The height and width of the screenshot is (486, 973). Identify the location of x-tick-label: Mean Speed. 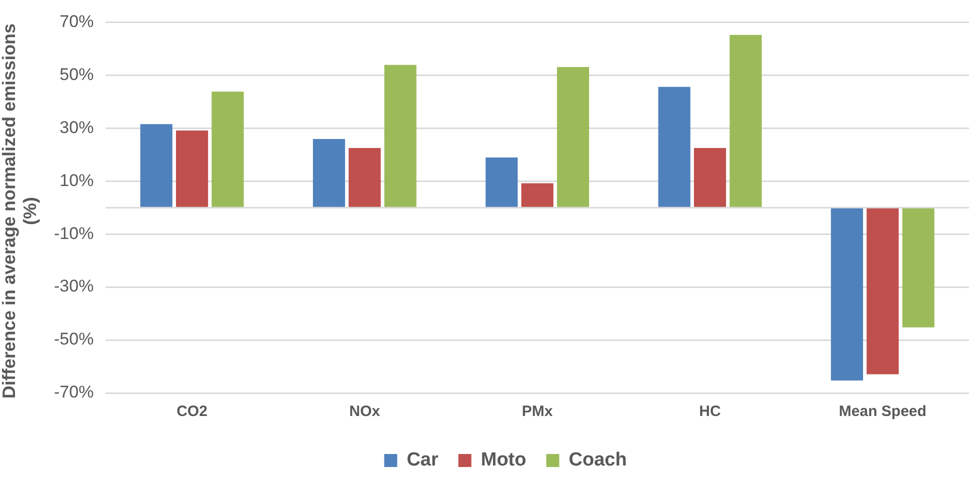
(882, 411).